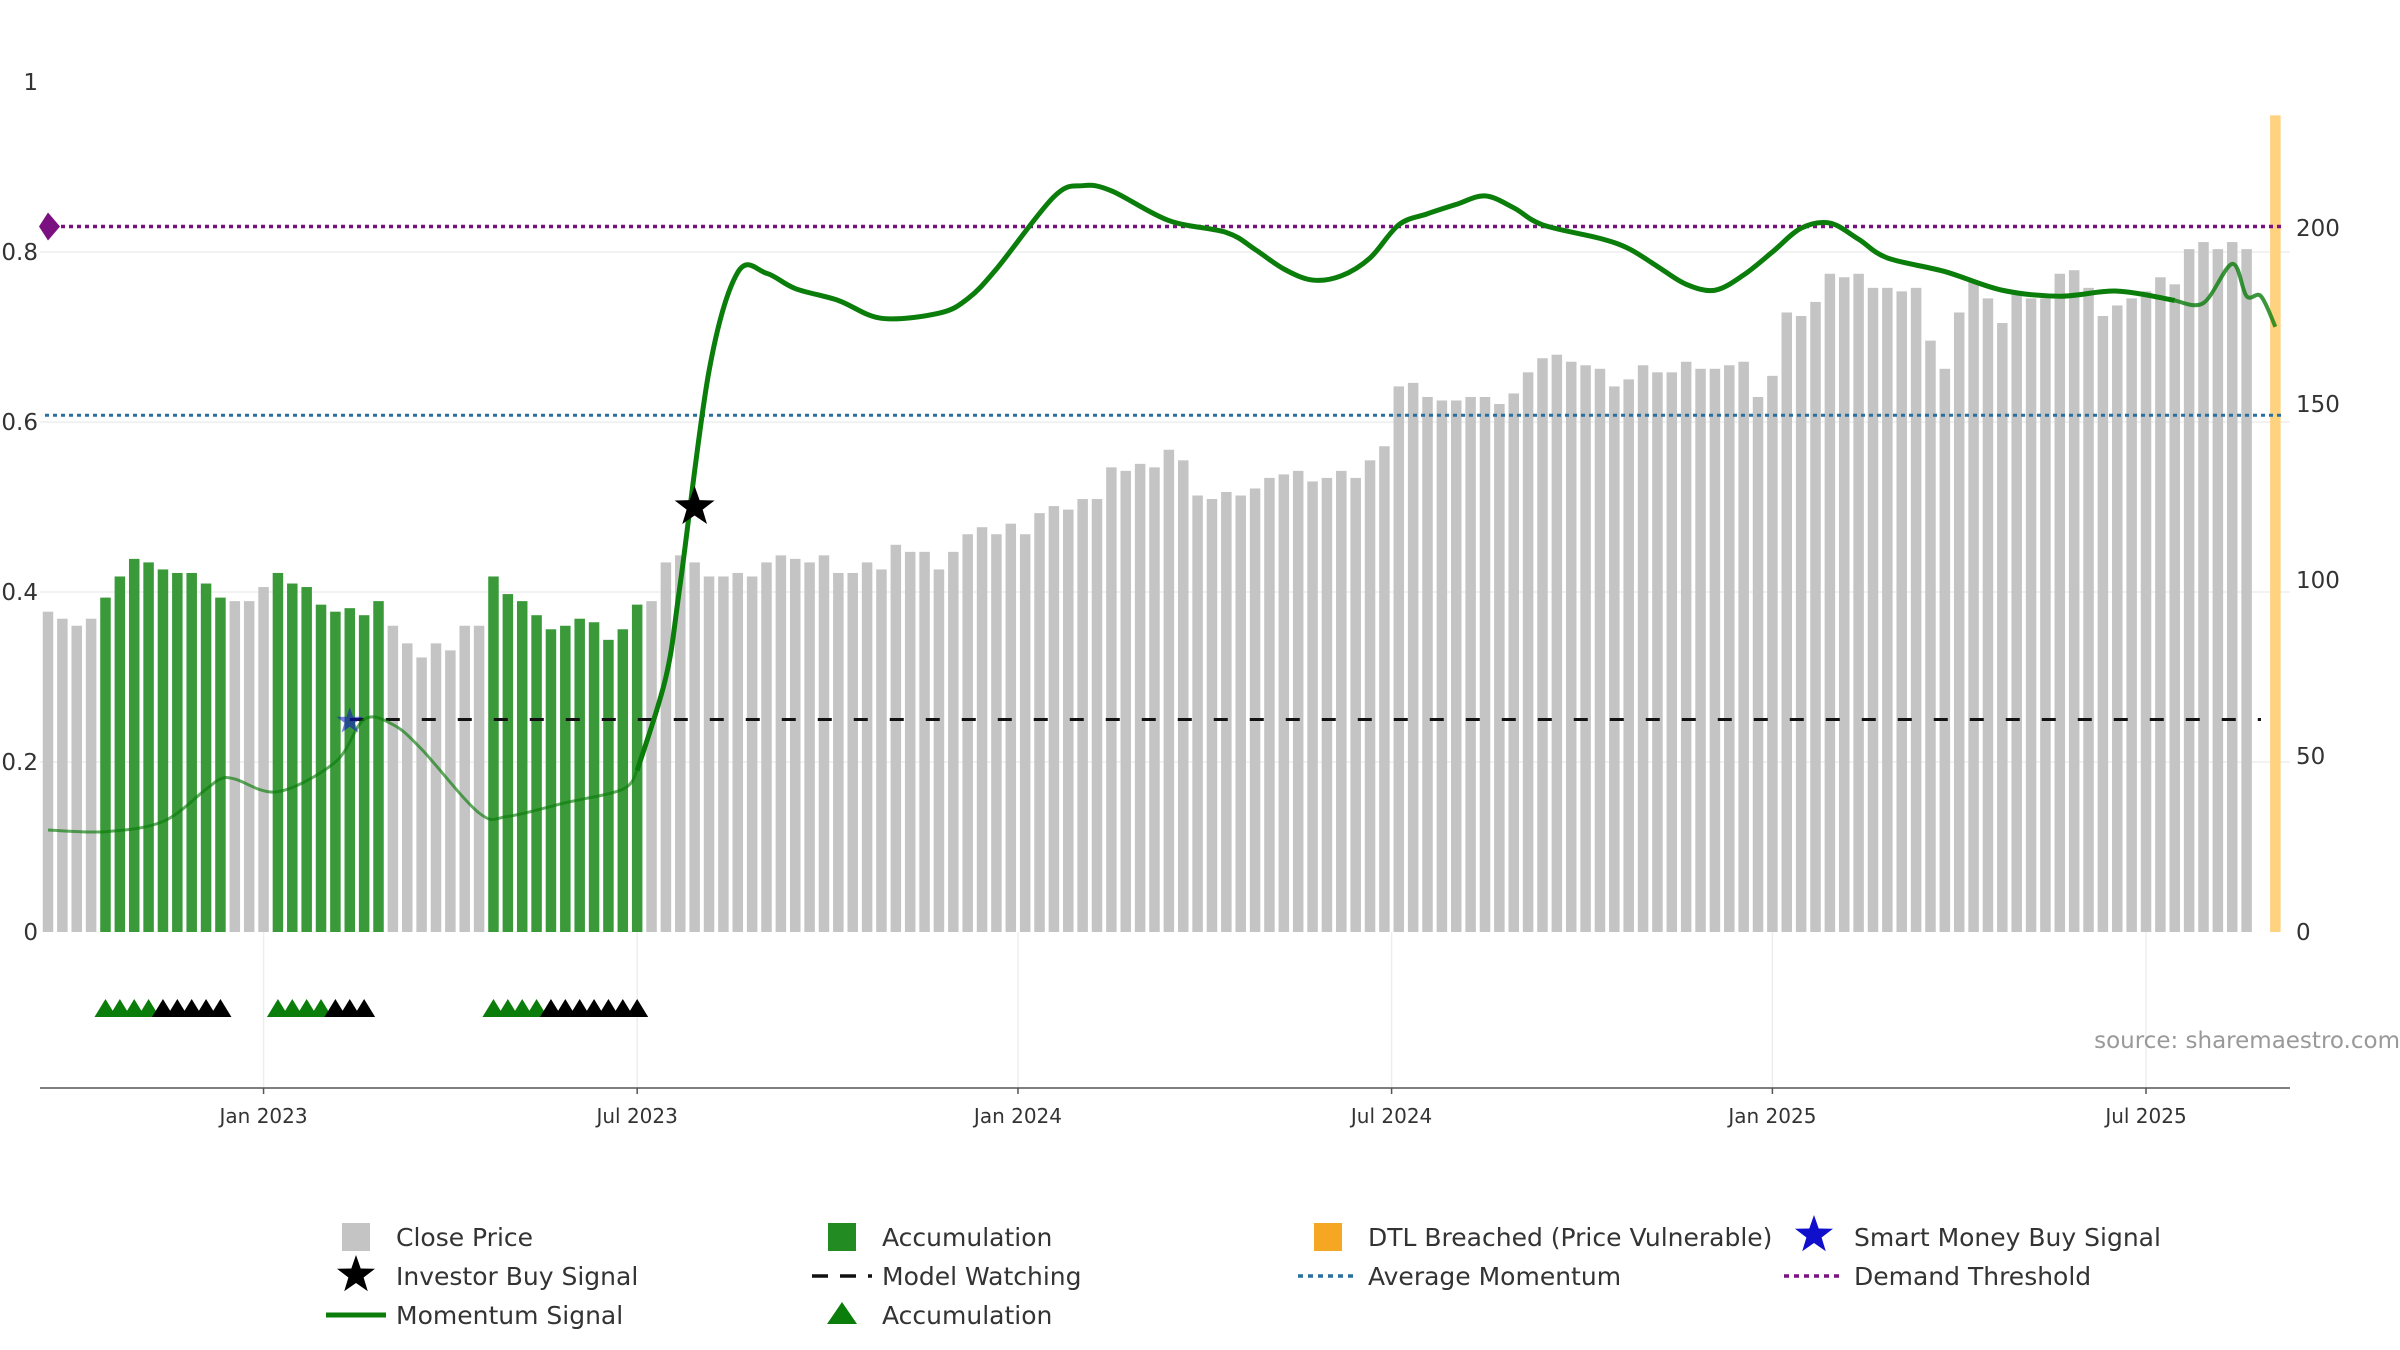  What do you see at coordinates (19, 423) in the screenshot?
I see `left-axis-tick-label: 0.6` at bounding box center [19, 423].